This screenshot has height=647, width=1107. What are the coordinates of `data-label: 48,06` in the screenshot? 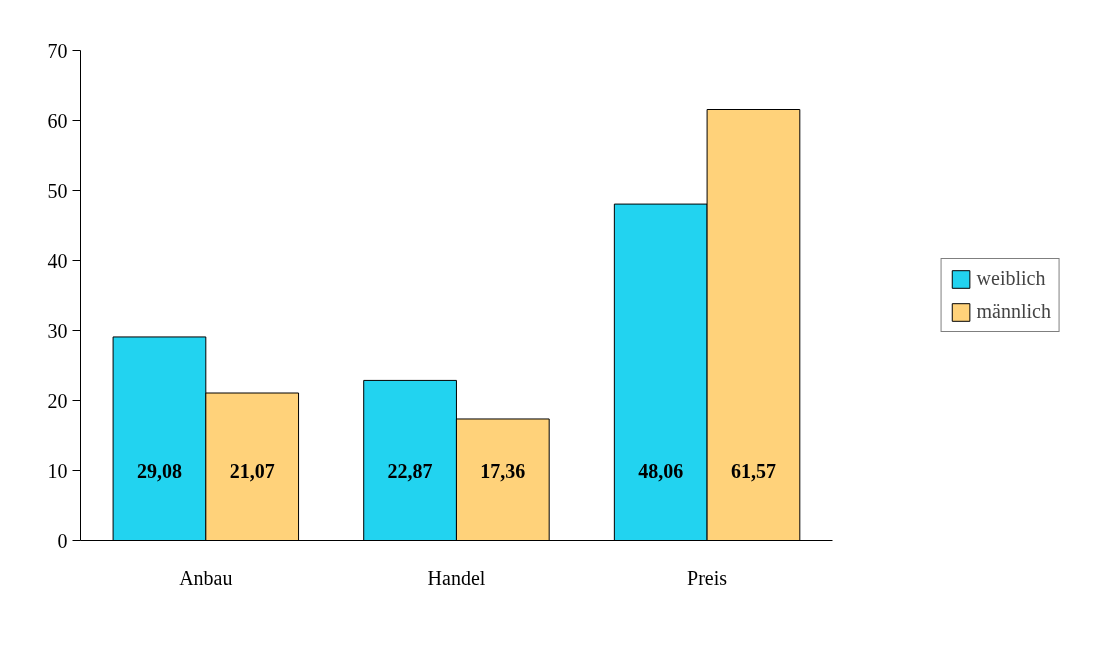 It's located at (661, 470).